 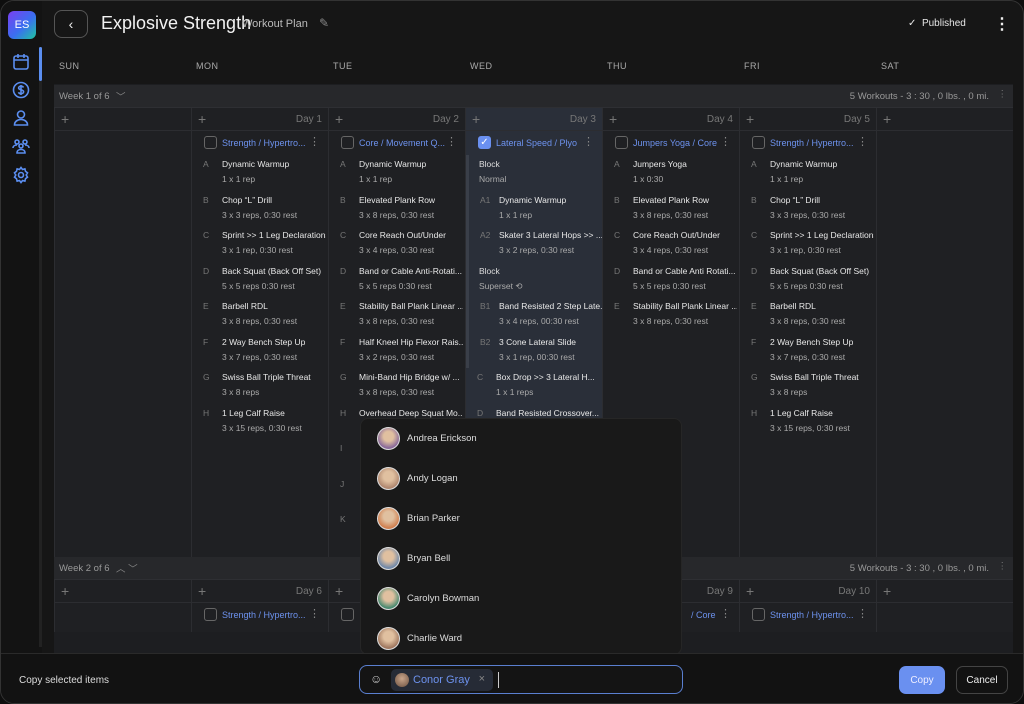 What do you see at coordinates (521, 479) in the screenshot?
I see `client-option: Andy Logan` at bounding box center [521, 479].